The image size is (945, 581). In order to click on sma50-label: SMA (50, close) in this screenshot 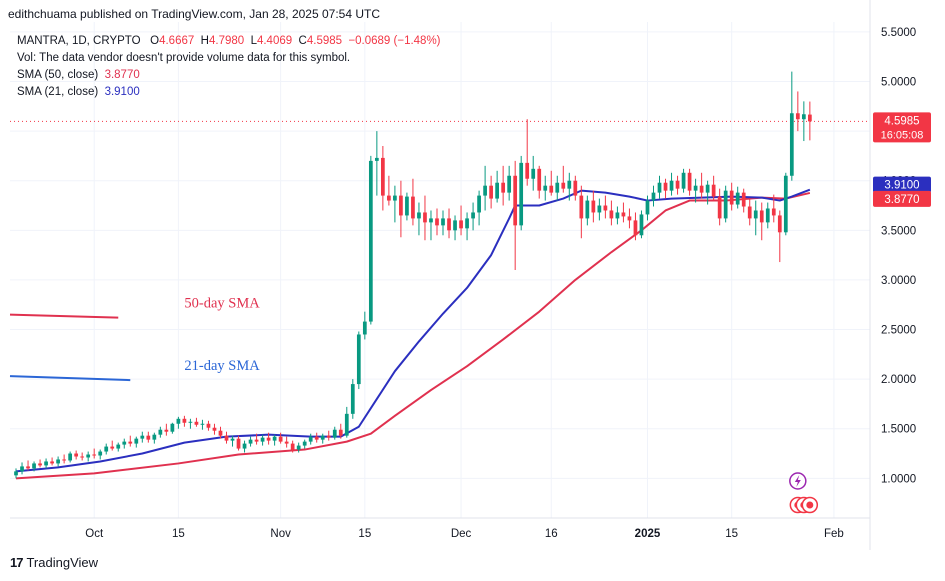, I will do `click(58, 75)`.